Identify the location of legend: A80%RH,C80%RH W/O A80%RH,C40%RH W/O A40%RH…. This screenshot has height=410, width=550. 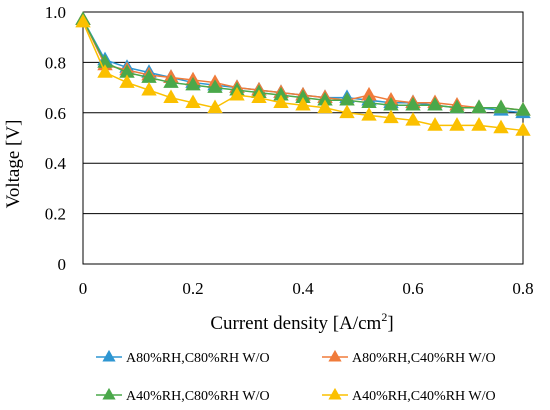
(296, 376).